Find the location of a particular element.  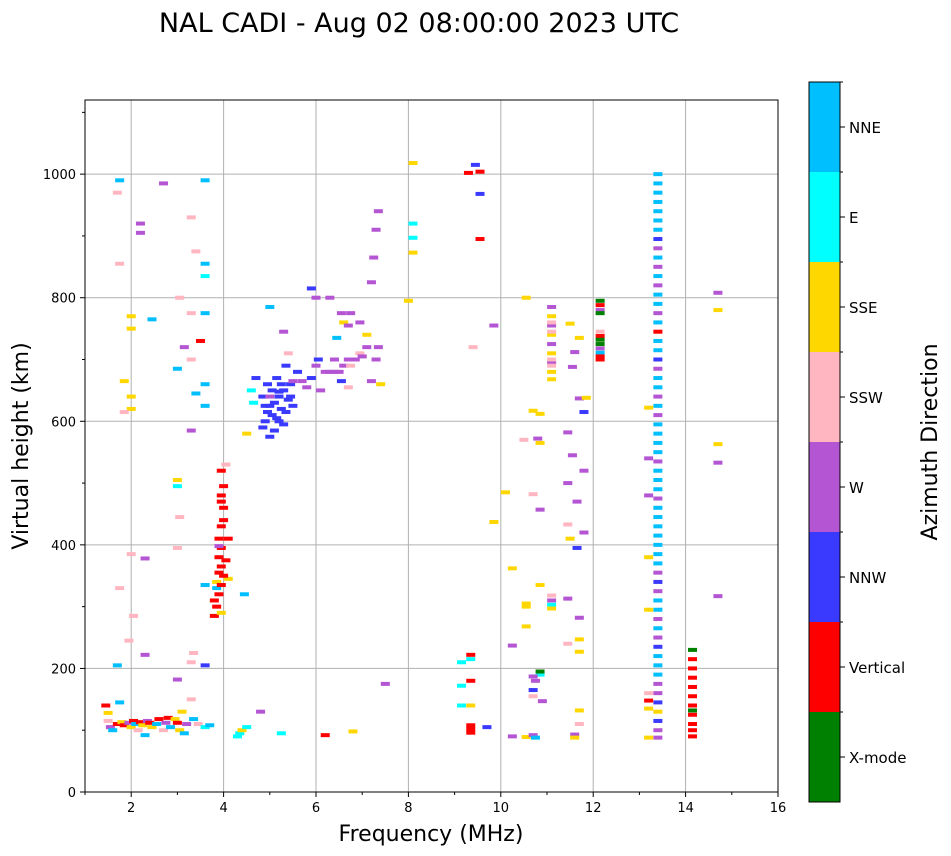

y-tick-label: 0 is located at coordinates (72, 793).